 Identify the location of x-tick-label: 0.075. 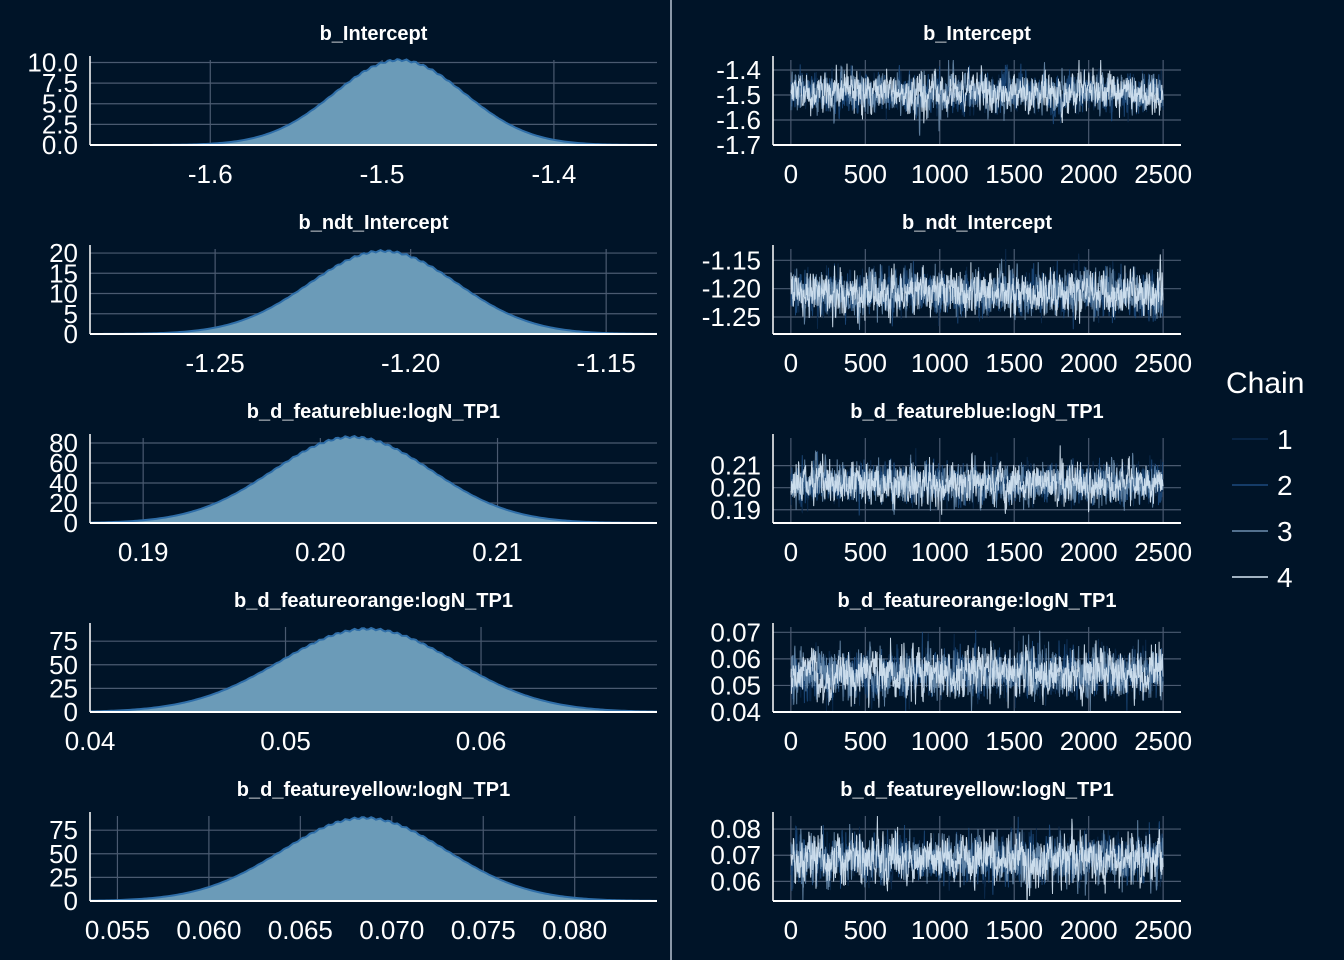
(483, 930).